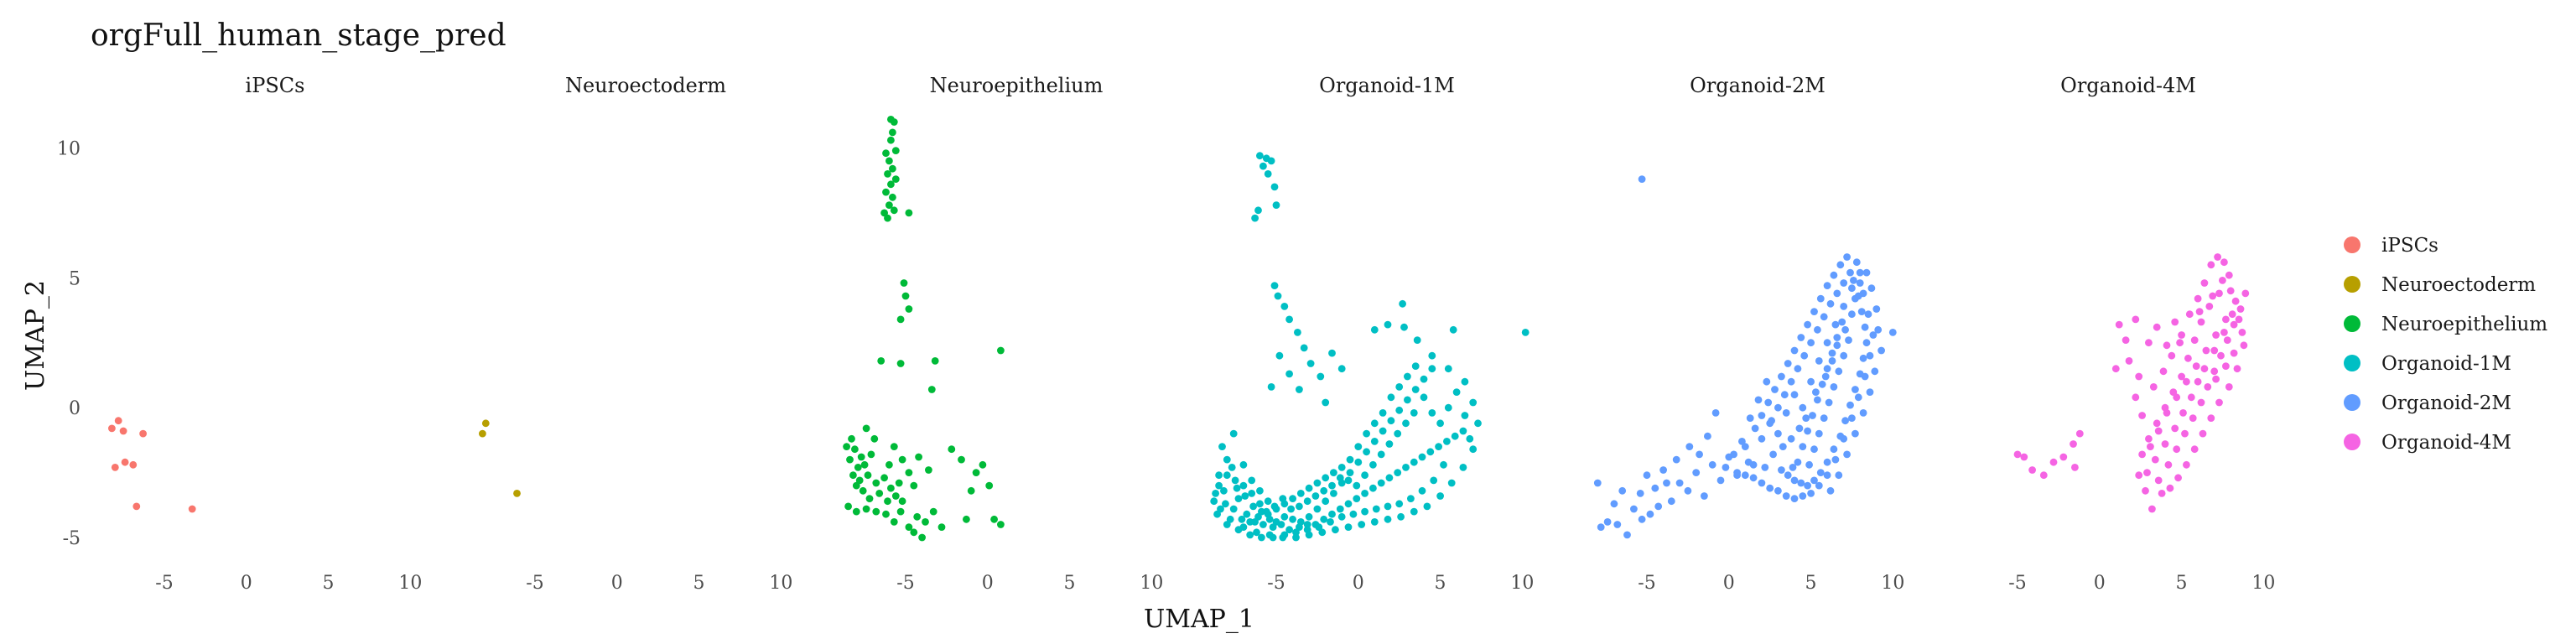 The width and height of the screenshot is (2576, 644). What do you see at coordinates (1372, 334) in the screenshot?
I see `facet-panel-organoid-1m: Organoid-1M -5 0 5 10` at bounding box center [1372, 334].